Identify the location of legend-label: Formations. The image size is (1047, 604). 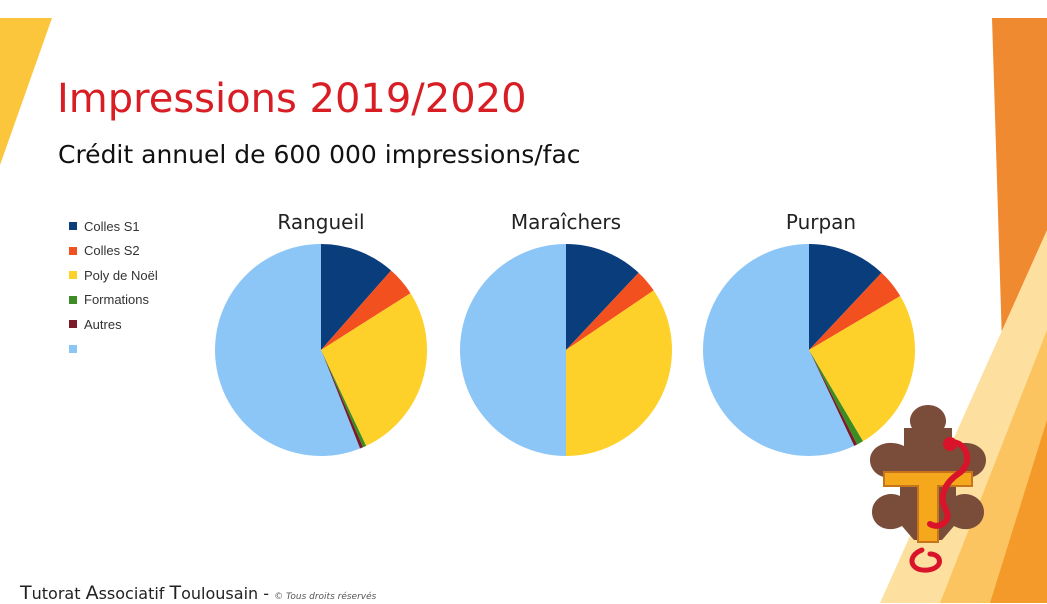
(117, 300).